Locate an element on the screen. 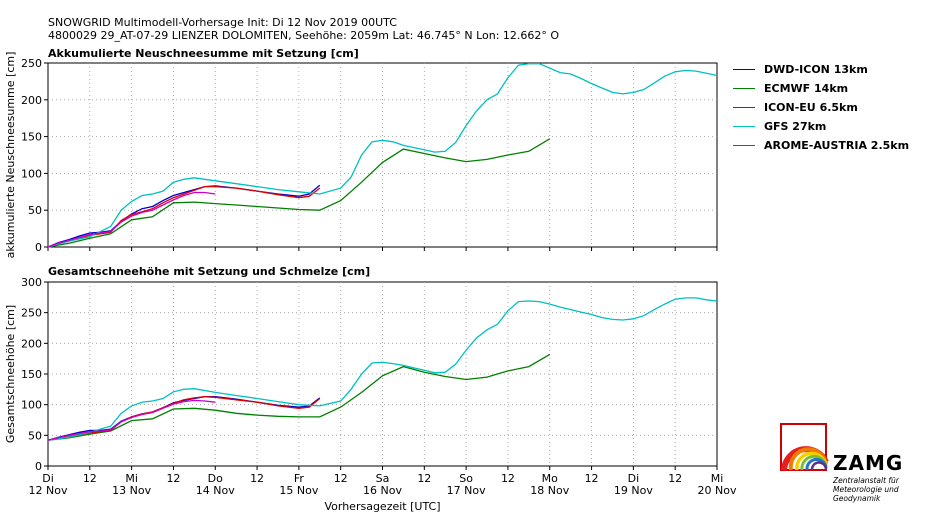  legend-item: ICON-EU 6.5km is located at coordinates (821, 107).